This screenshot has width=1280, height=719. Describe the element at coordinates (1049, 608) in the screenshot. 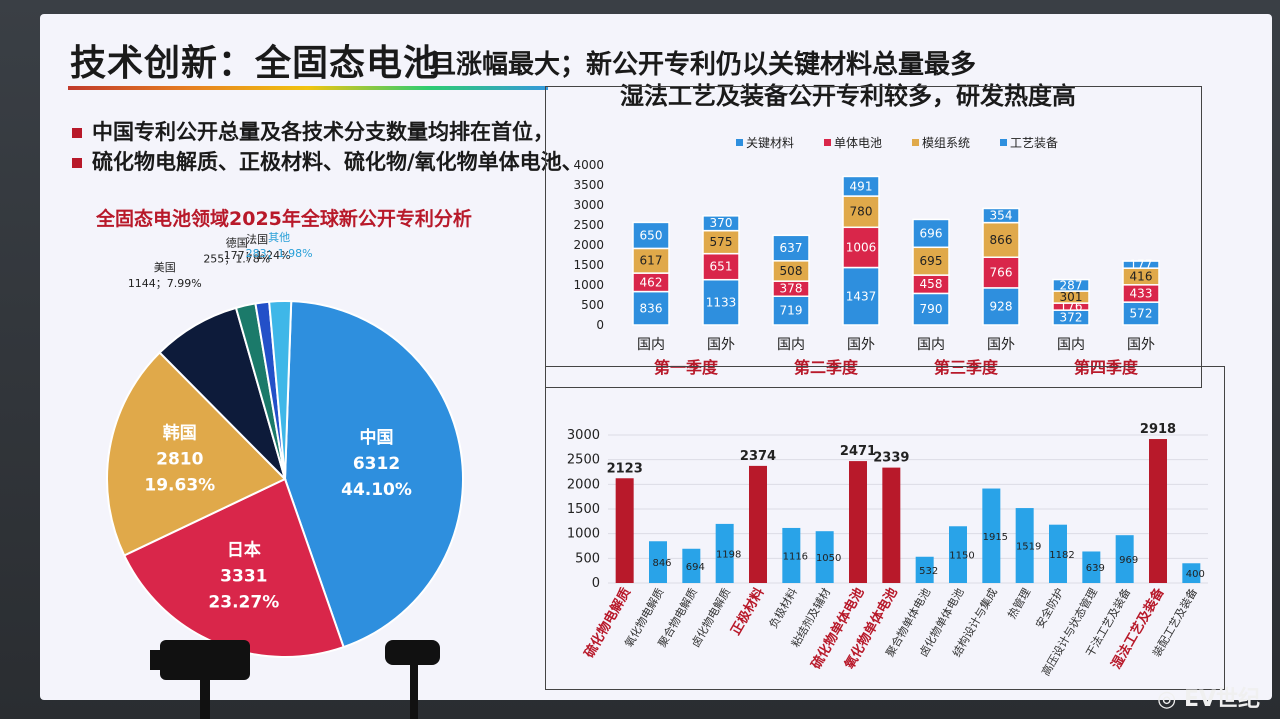

I see `branch-category-13: 安全防护` at that location.